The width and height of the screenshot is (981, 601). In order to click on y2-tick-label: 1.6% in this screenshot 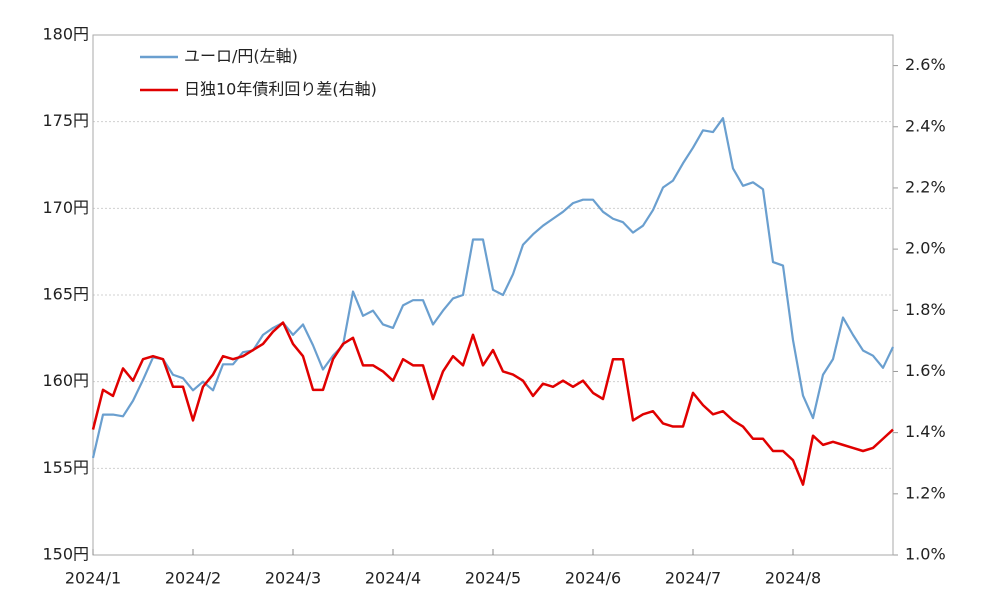, I will do `click(925, 370)`.